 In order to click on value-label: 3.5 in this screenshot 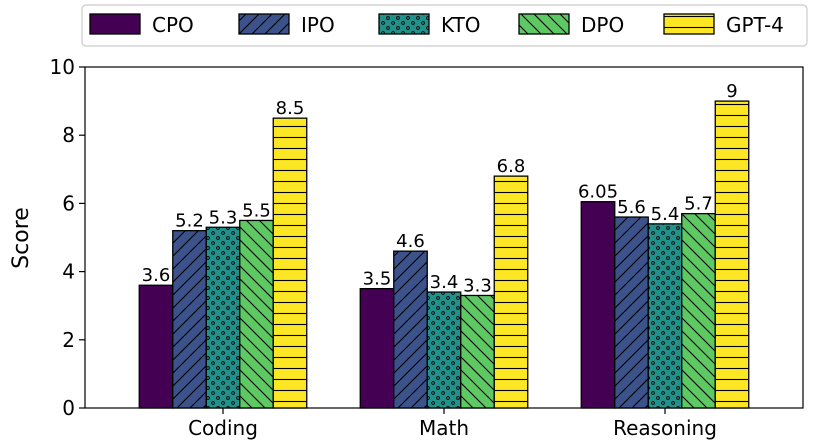, I will do `click(377, 279)`.